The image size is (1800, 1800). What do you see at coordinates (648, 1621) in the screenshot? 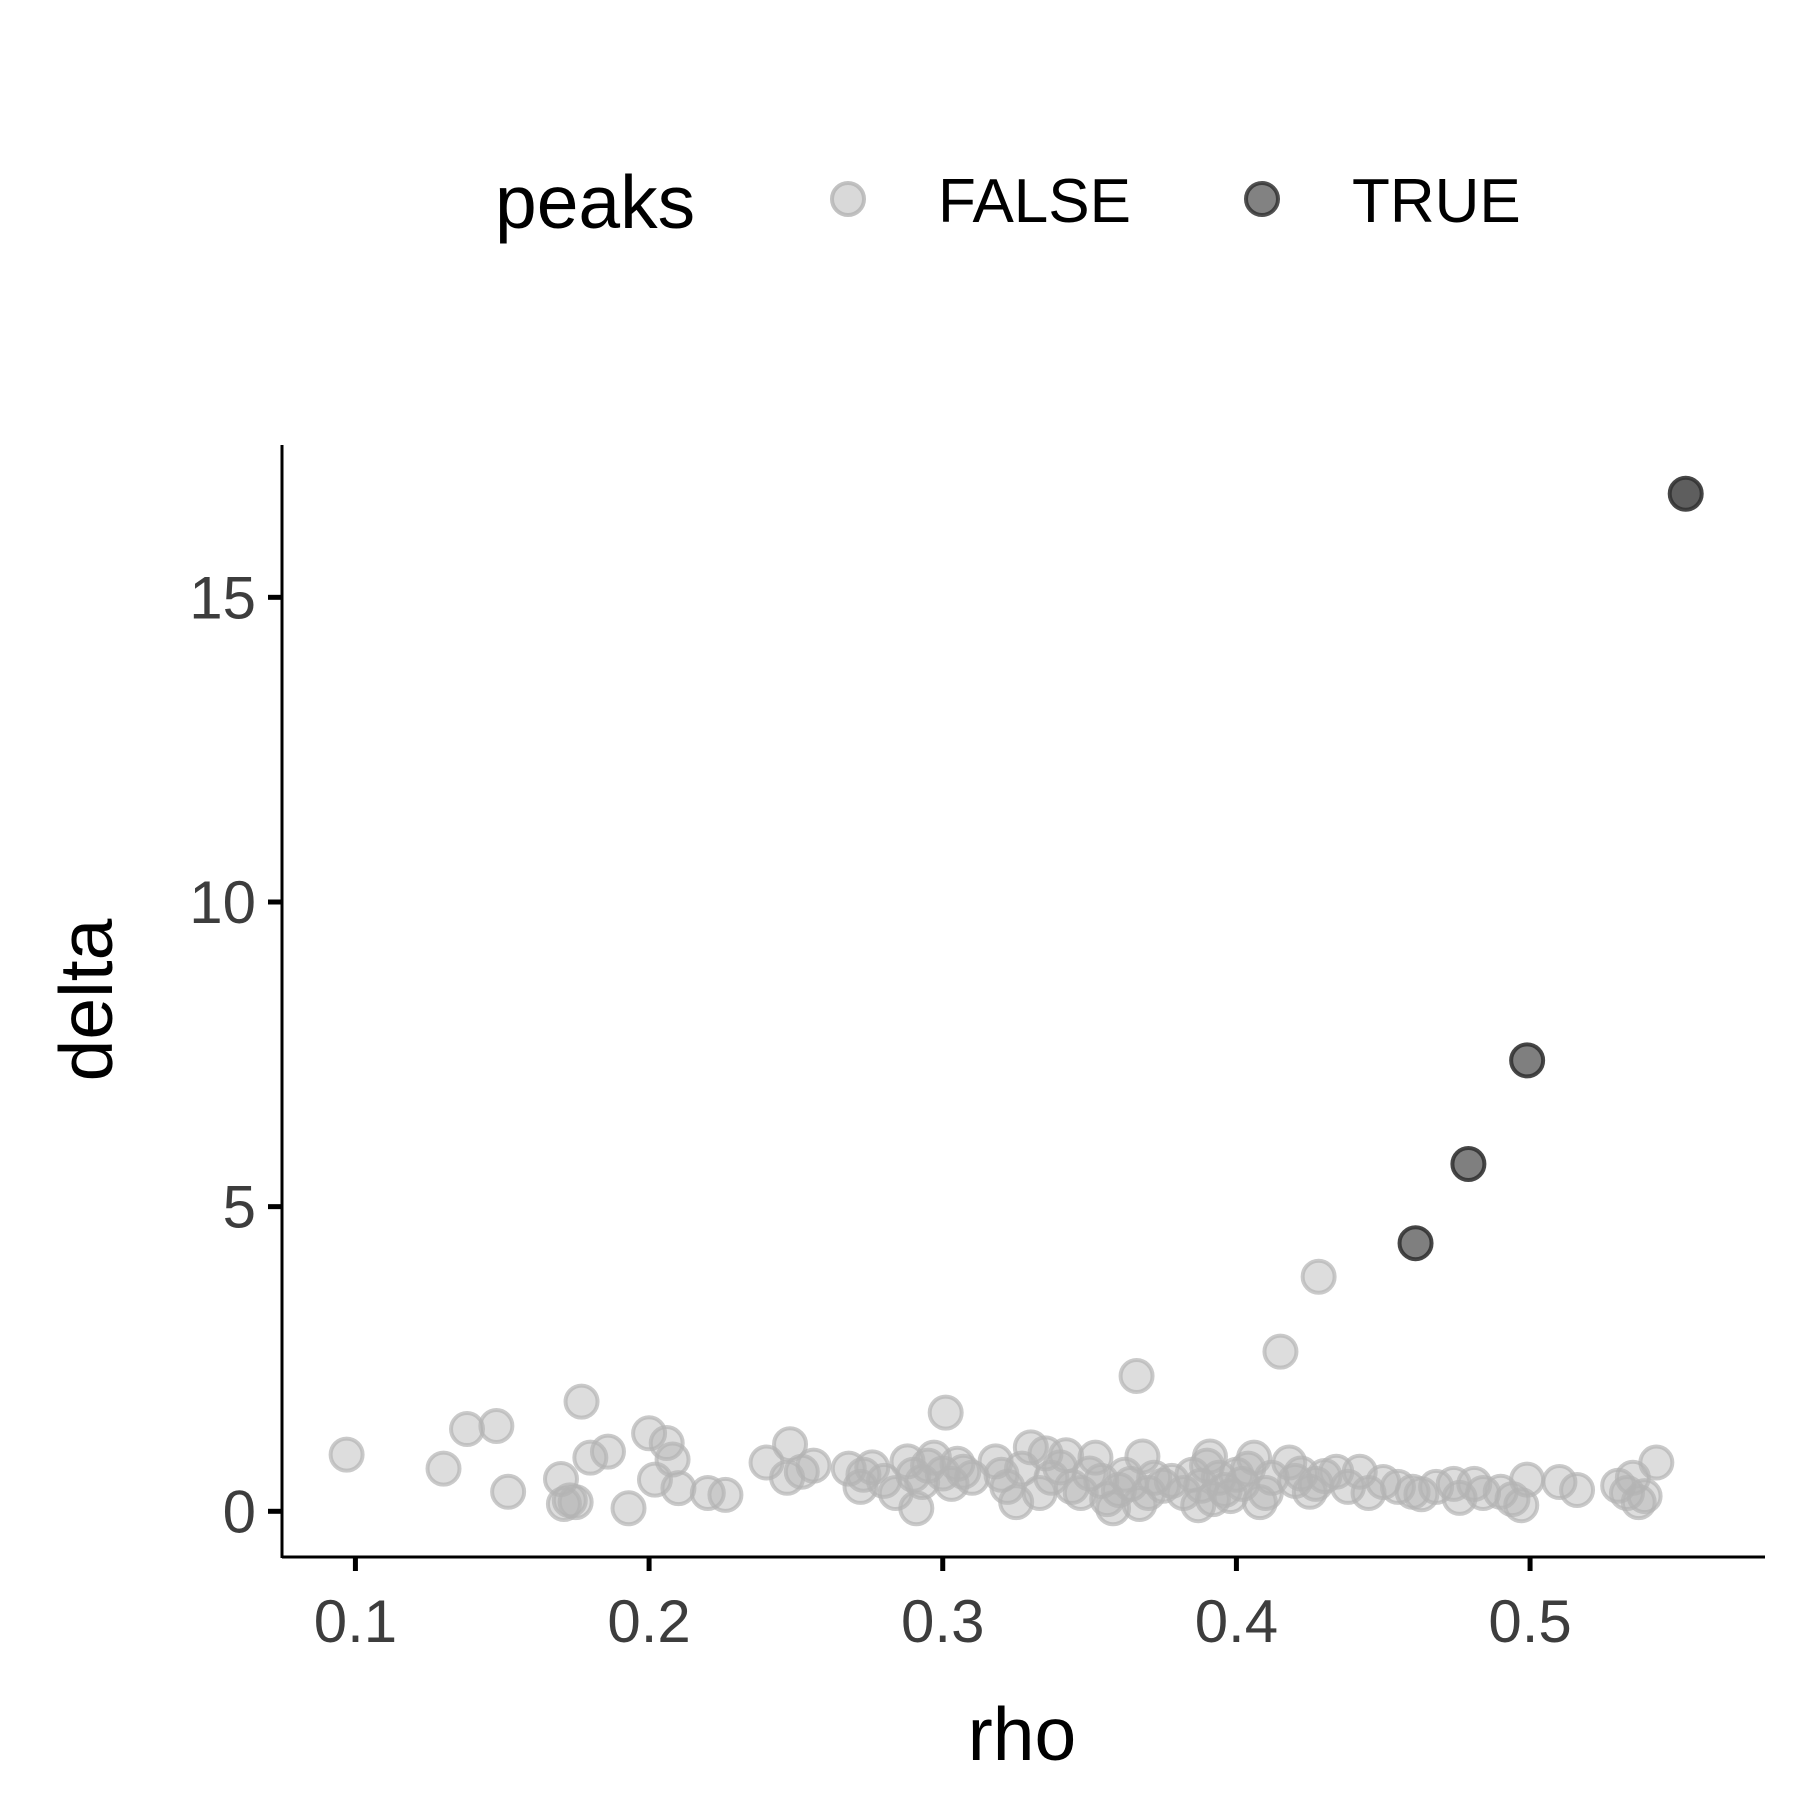
I see `x-tick-label: 0.2` at bounding box center [648, 1621].